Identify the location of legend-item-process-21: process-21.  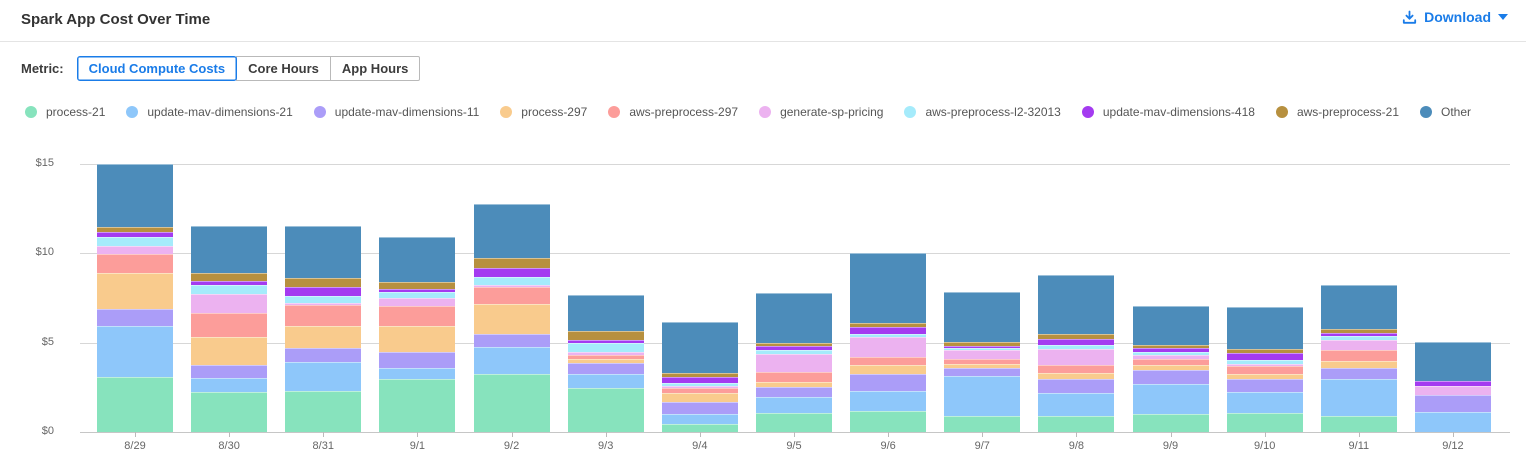
(65, 112).